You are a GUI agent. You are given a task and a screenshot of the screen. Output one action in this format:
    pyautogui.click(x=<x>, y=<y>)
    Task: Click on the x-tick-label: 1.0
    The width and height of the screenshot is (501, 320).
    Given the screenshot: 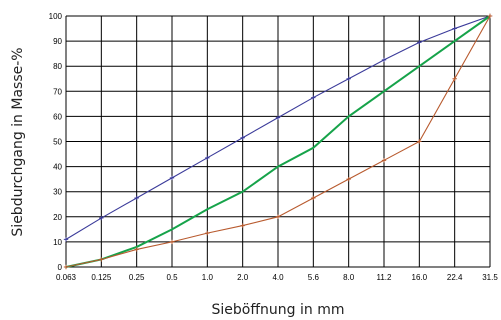 What is the action you would take?
    pyautogui.click(x=208, y=277)
    